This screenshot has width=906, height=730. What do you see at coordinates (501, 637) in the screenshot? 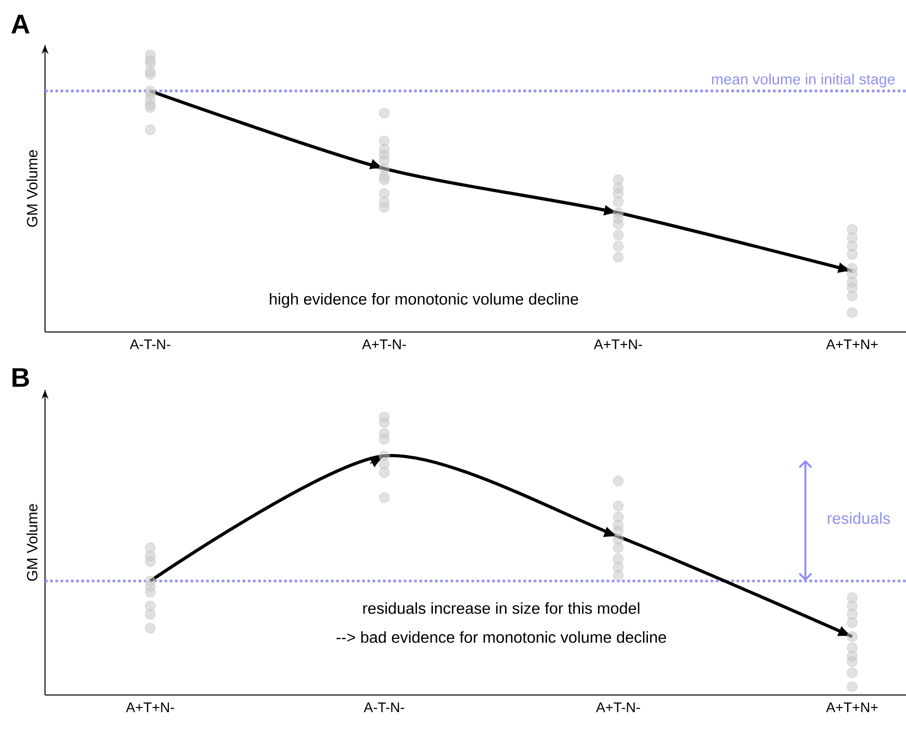
I see `annotation: --> bad evidence for monotonic volume decline` at bounding box center [501, 637].